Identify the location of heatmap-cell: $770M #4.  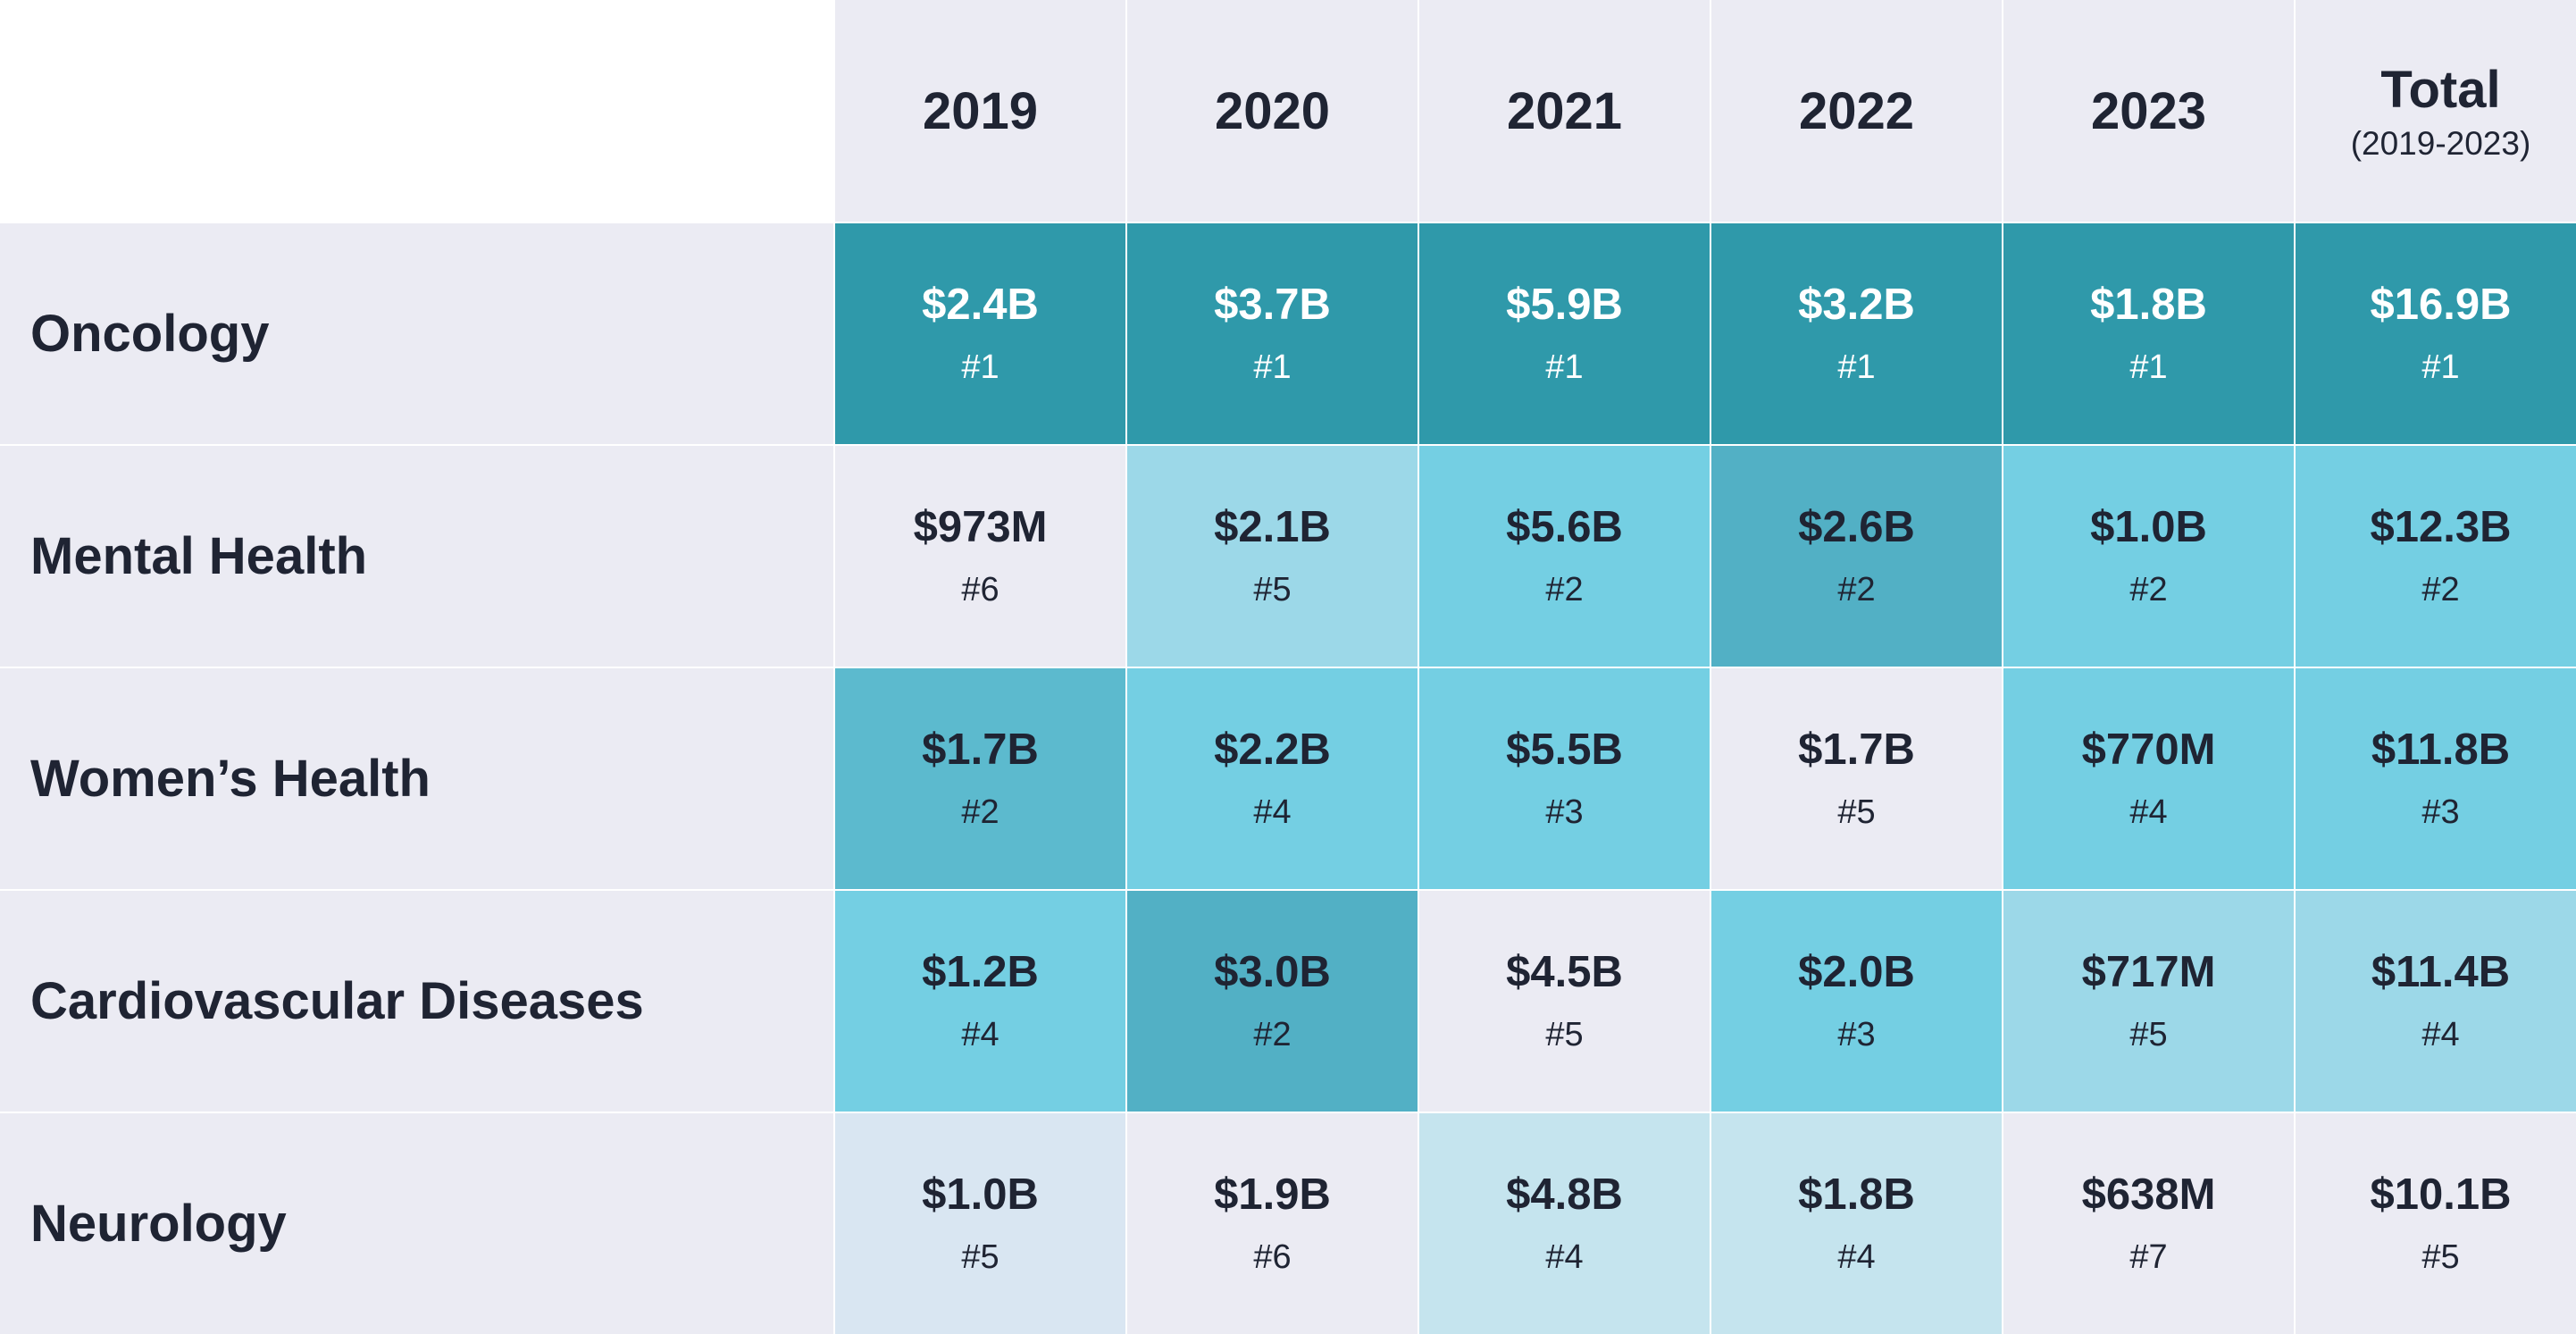
(2148, 778).